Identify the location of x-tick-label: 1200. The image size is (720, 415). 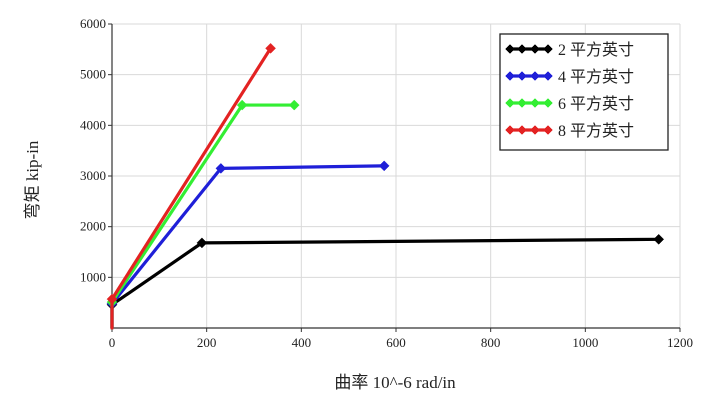
(680, 342).